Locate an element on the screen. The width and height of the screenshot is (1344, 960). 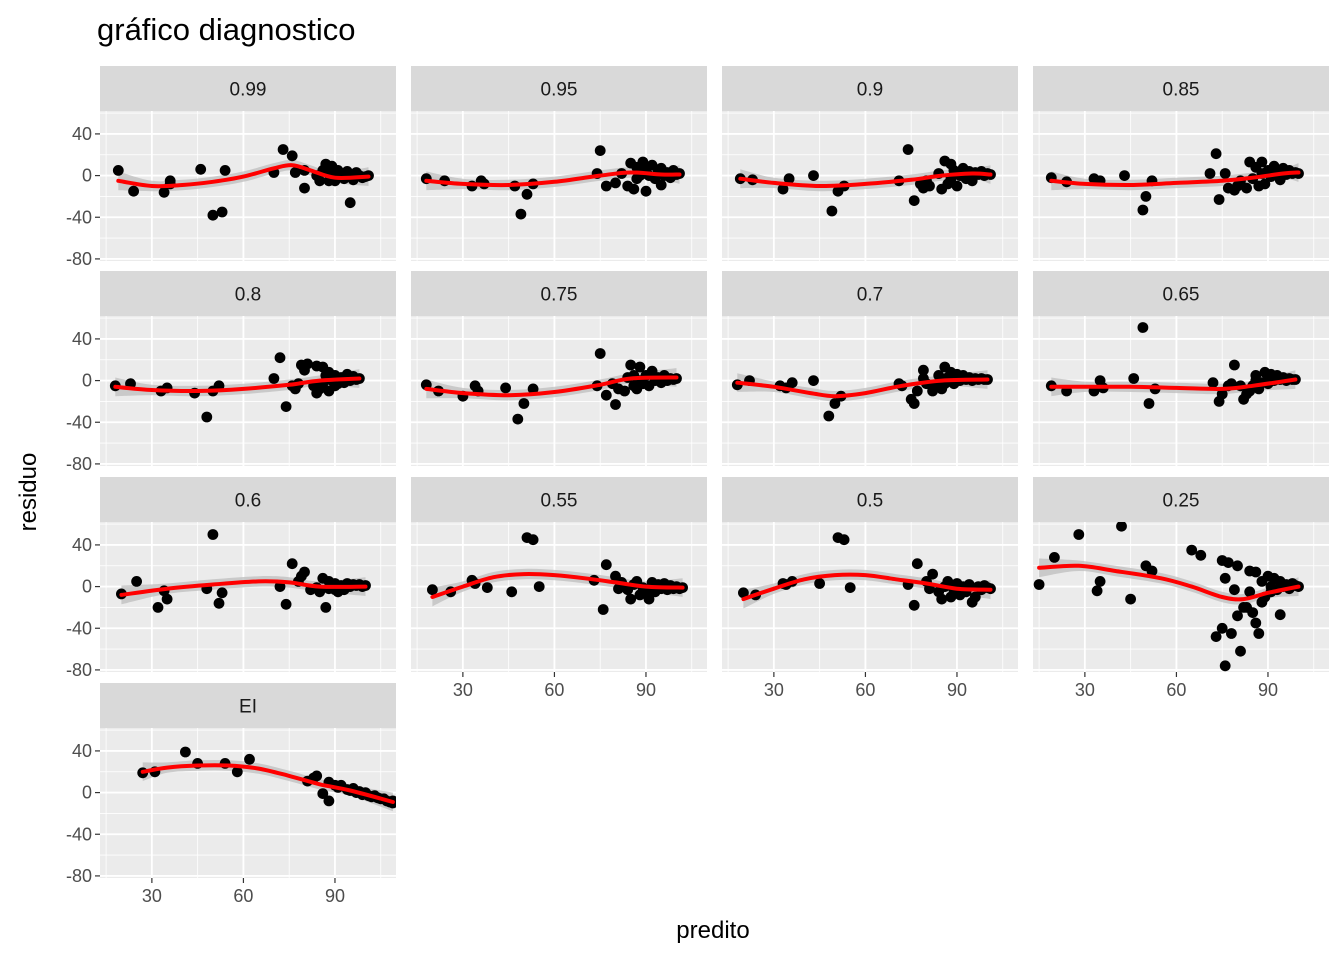
x-axis-title: predito is located at coordinates (712, 930).